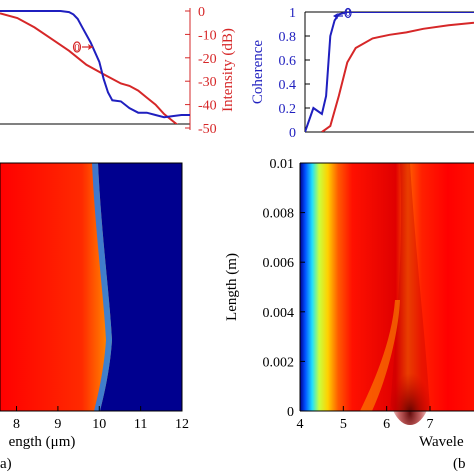 The width and height of the screenshot is (474, 474). I want to click on right-axis-ticks: 0 -10 -20 -30 -40 -50, so click(201, 71).